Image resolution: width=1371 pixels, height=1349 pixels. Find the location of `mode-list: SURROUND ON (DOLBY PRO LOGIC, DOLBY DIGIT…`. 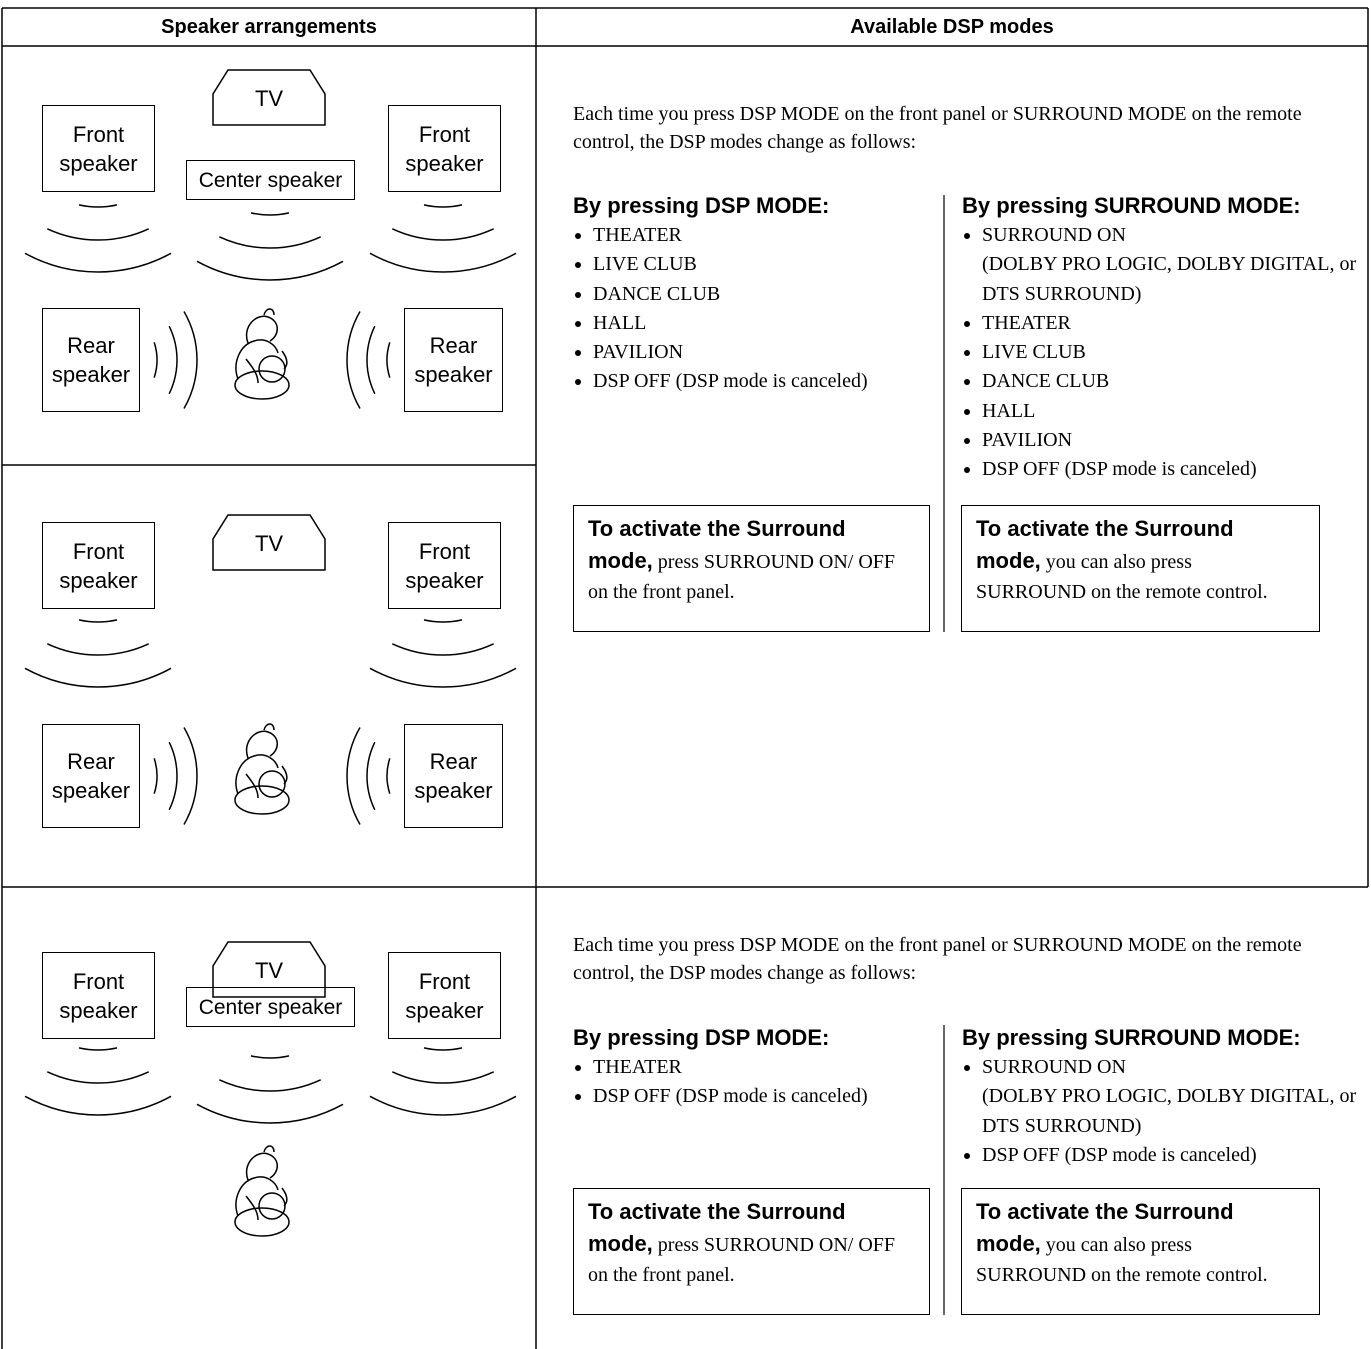

mode-list: SURROUND ON (DOLBY PRO LOGIC, DOLBY DIGIT… is located at coordinates (1159, 1111).